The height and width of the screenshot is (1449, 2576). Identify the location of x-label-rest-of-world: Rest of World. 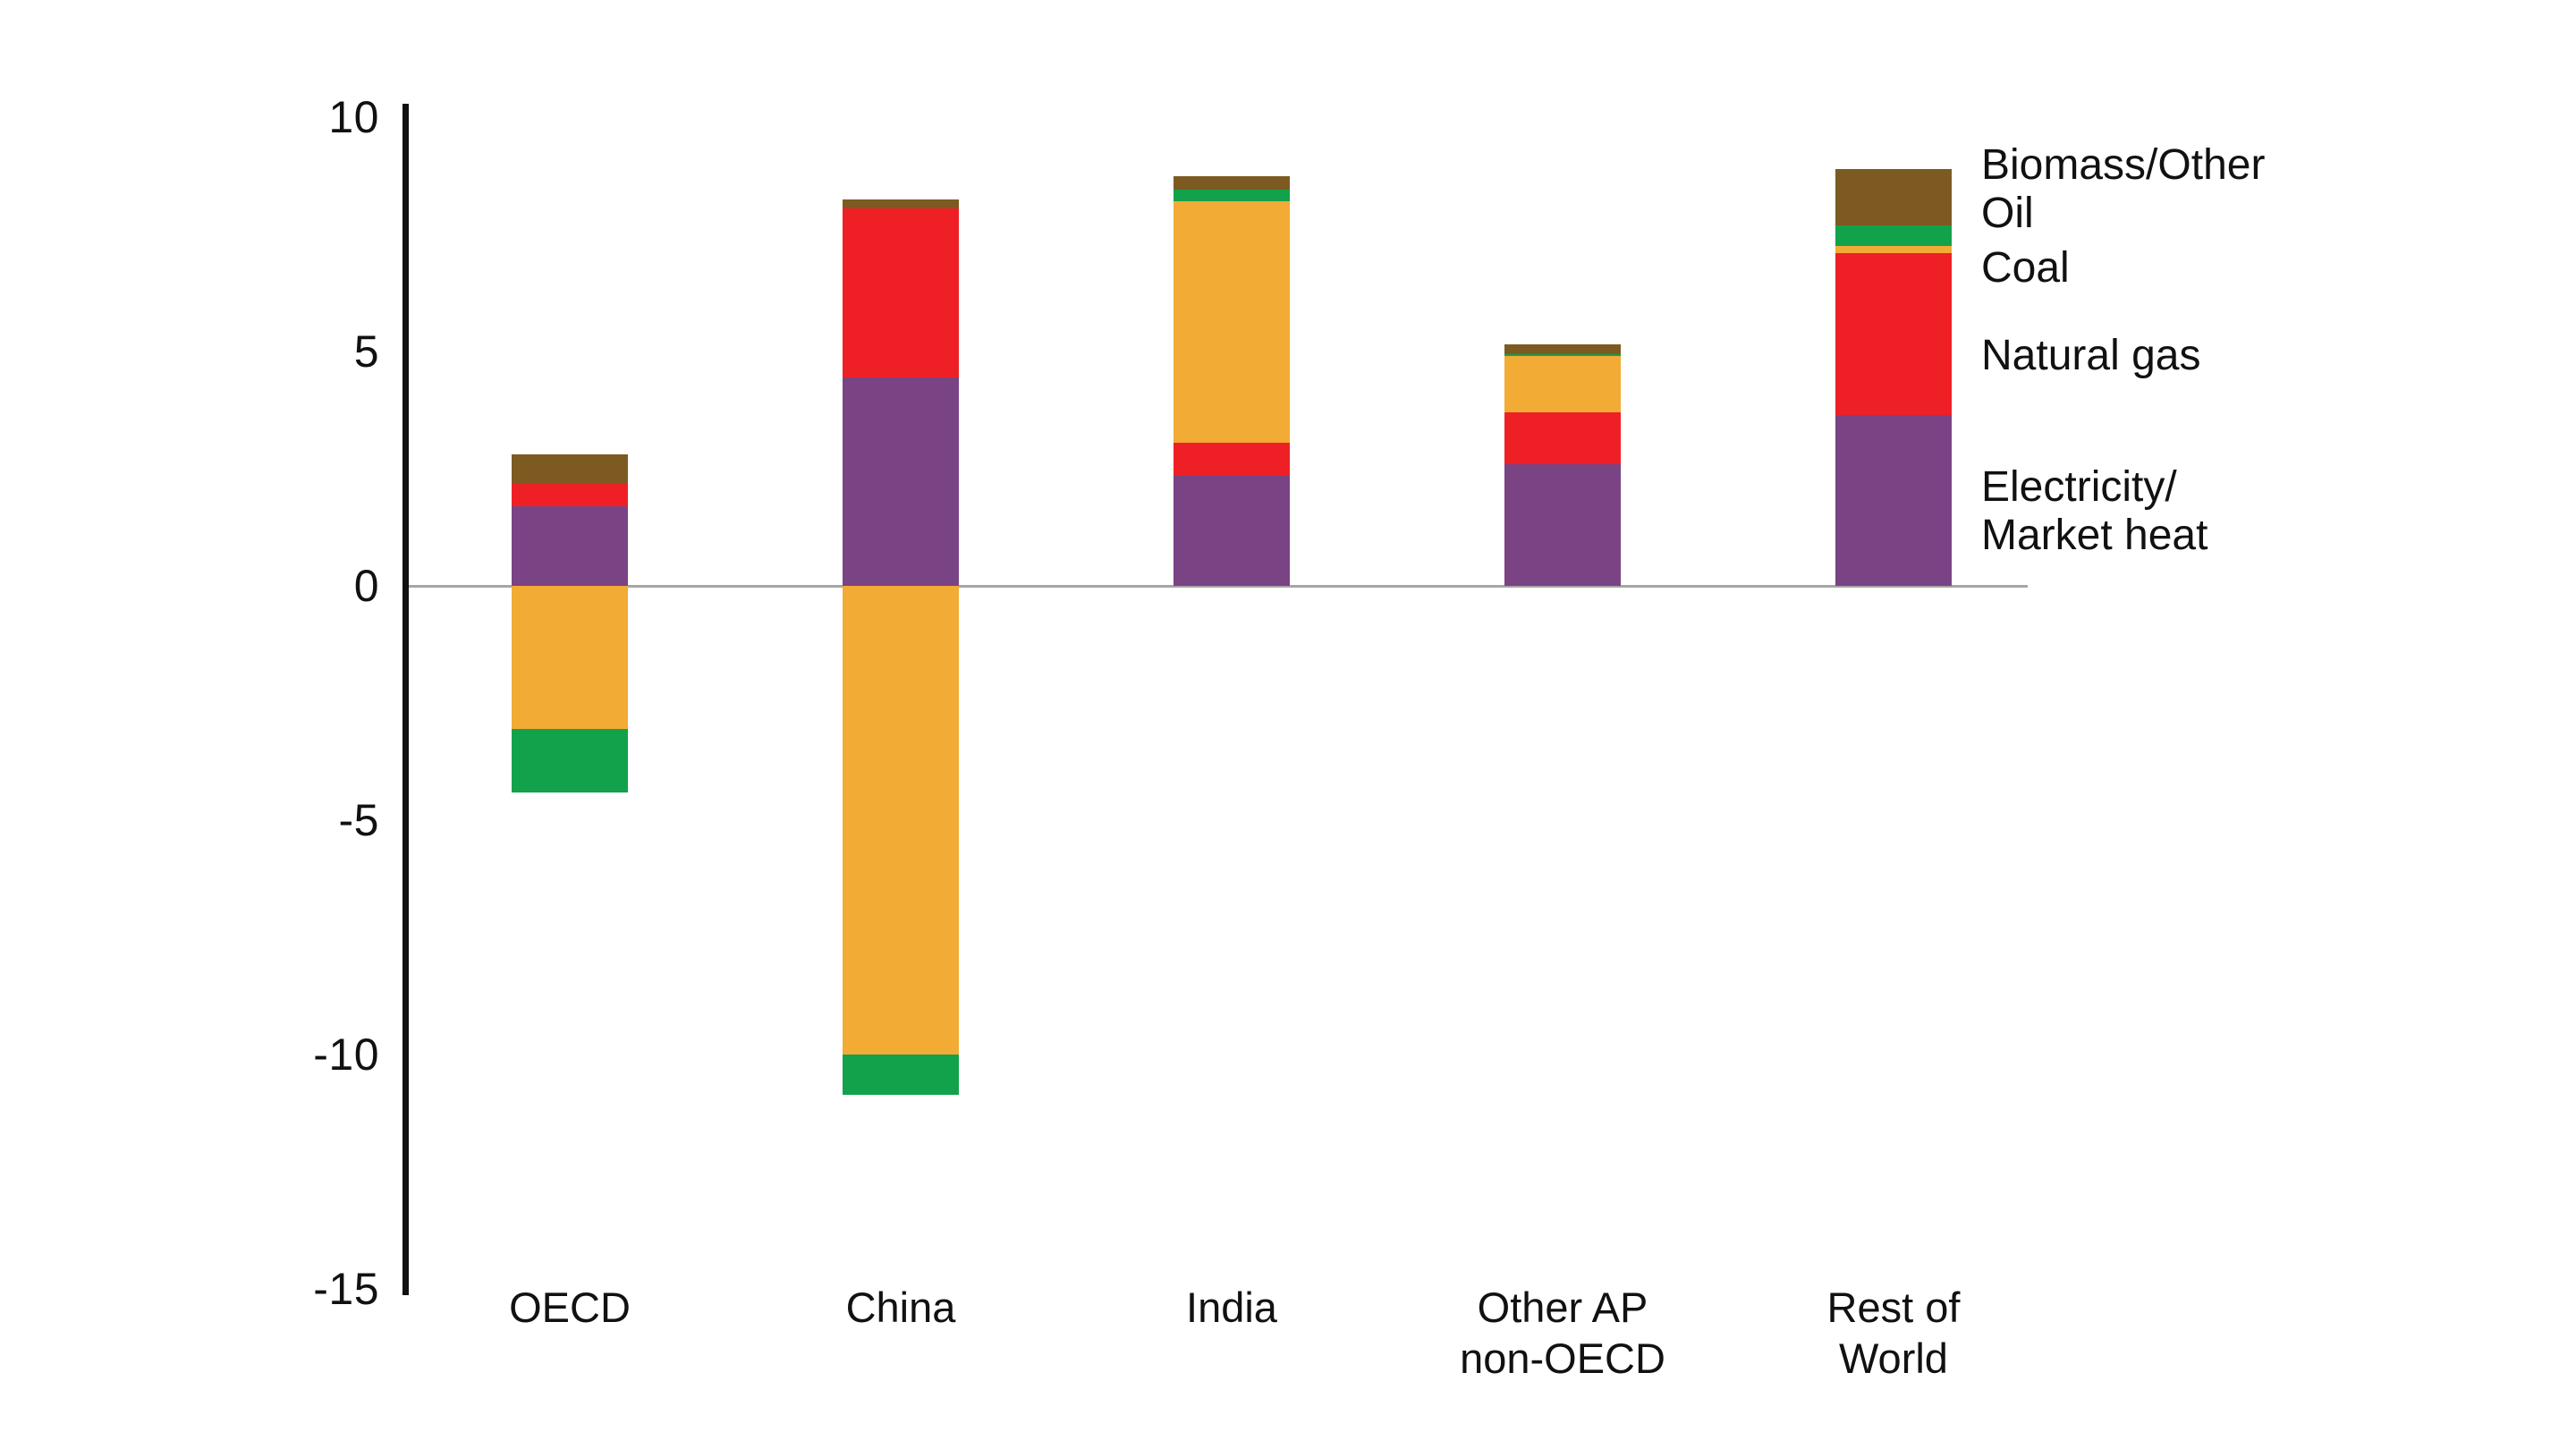
(1893, 1333).